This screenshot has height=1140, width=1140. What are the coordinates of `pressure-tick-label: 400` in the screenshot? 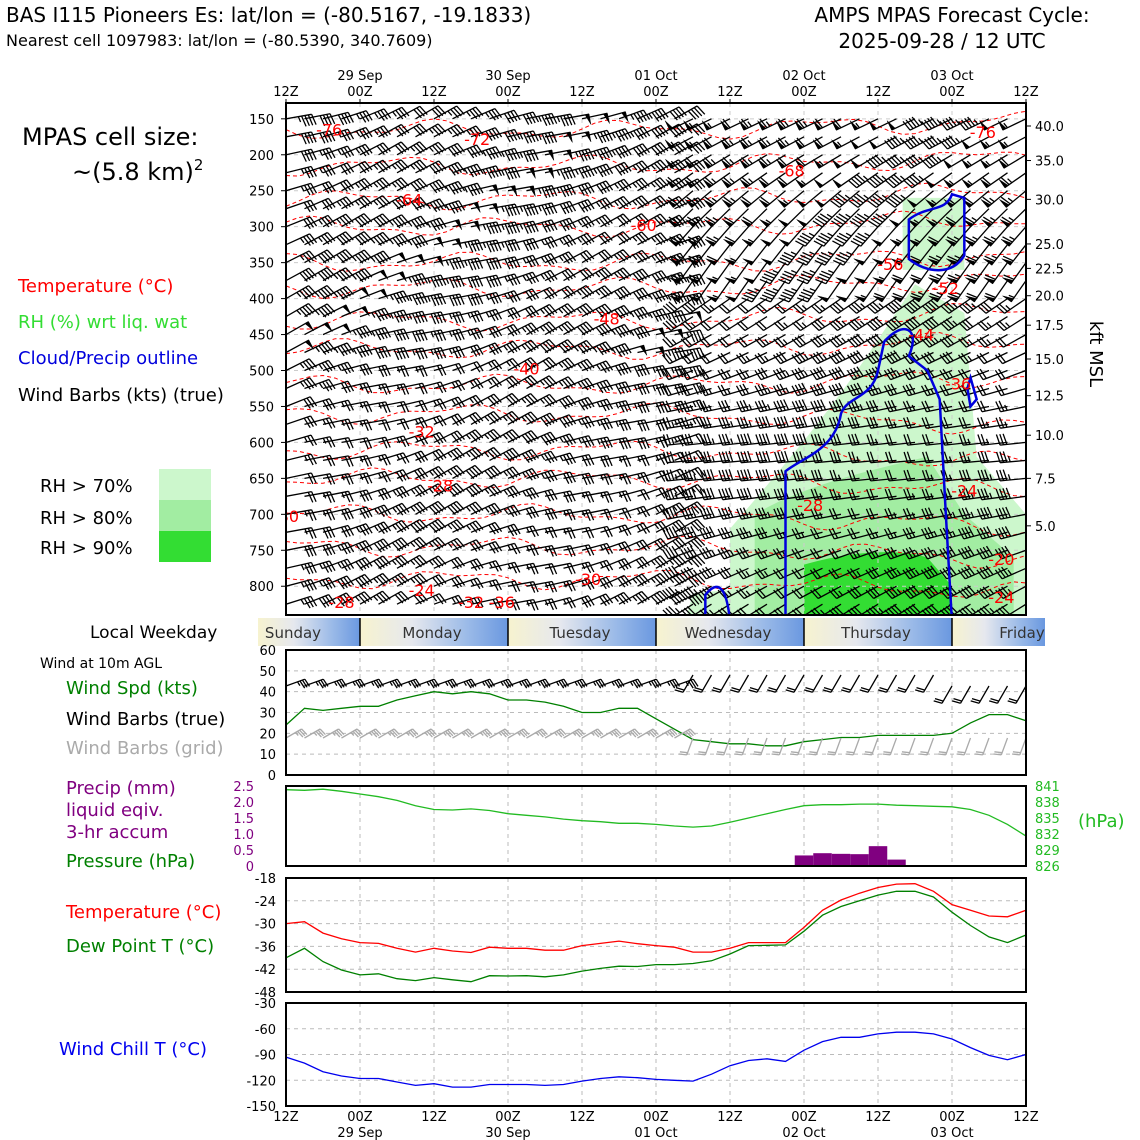 It's located at (261, 300).